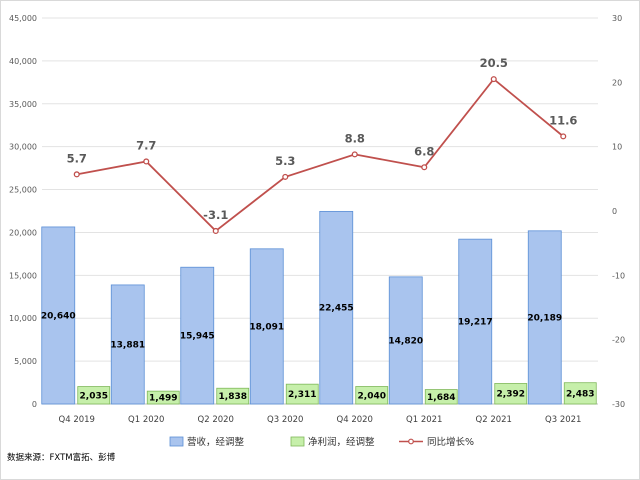 Image resolution: width=640 pixels, height=480 pixels. Describe the element at coordinates (23, 190) in the screenshot. I see `left-axis-tick-label: 25,000` at that location.